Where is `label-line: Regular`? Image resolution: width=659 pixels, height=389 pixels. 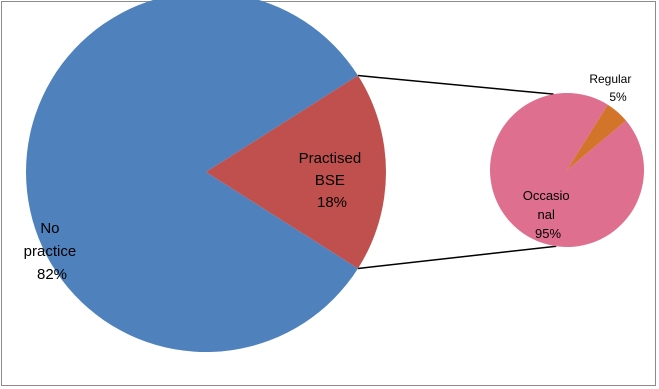 label-line: Regular is located at coordinates (610, 79).